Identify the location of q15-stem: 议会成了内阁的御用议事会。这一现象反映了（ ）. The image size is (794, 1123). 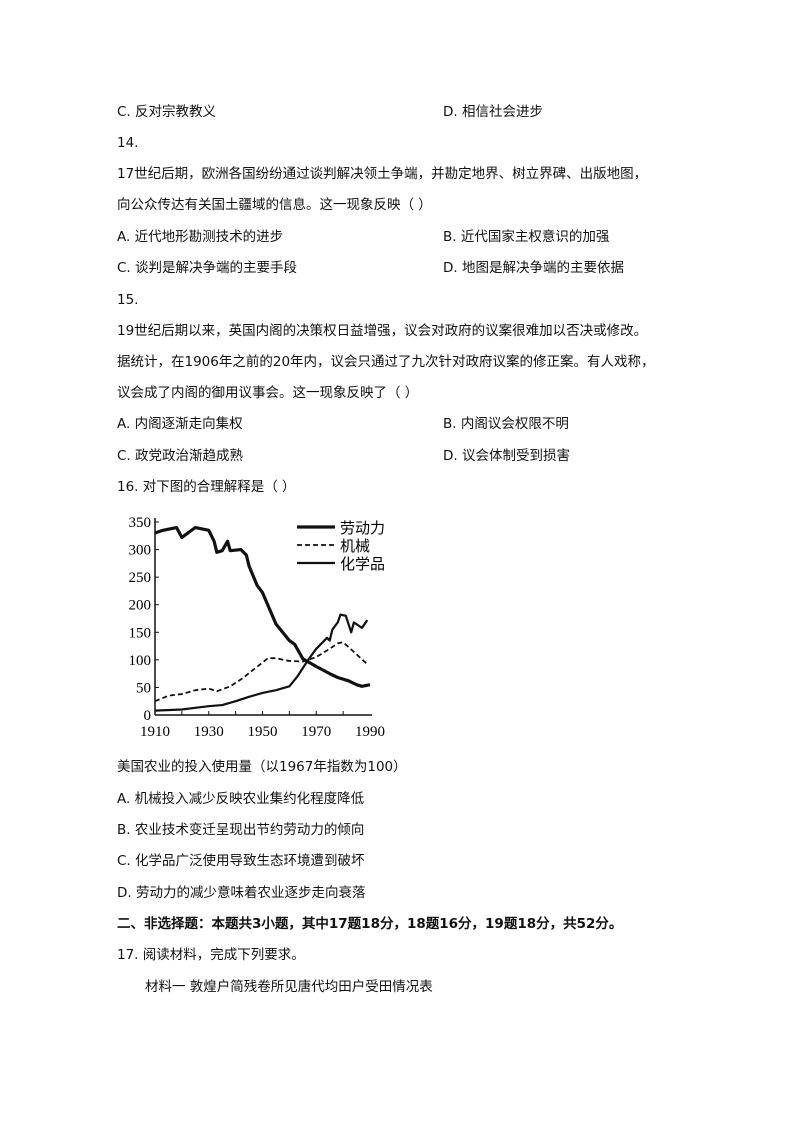
(268, 393).